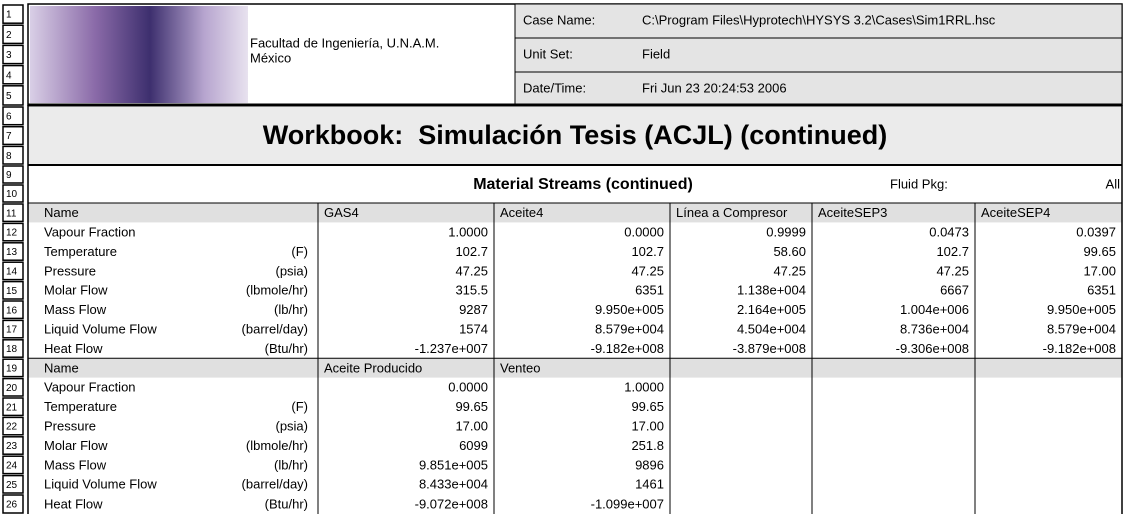  Describe the element at coordinates (649, 464) in the screenshot. I see `property-value: 9896` at that location.